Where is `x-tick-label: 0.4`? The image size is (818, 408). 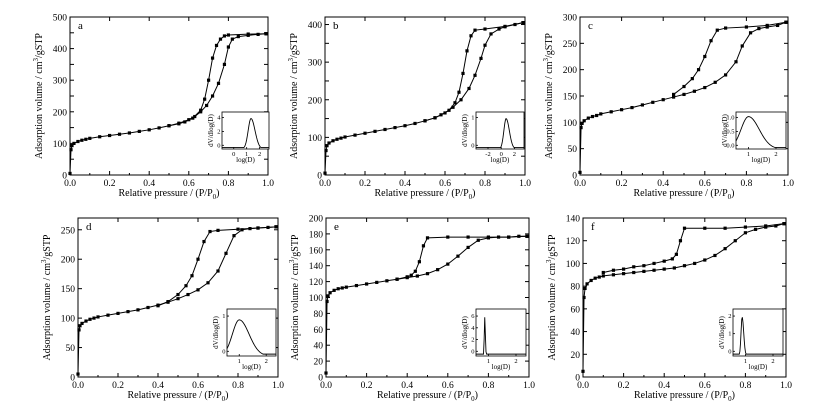
x-tick-label: 0.4 is located at coordinates (405, 184).